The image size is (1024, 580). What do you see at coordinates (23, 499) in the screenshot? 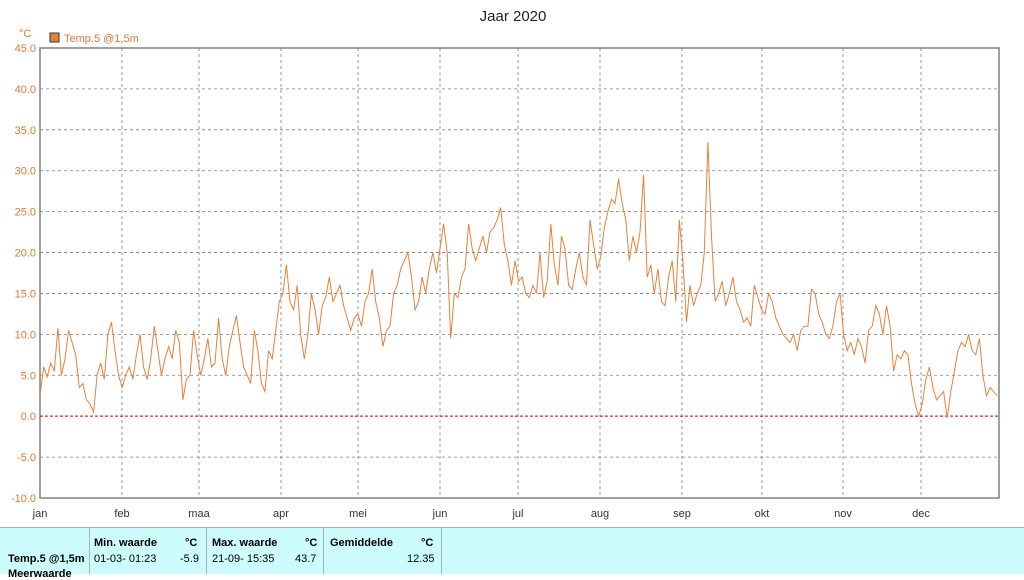
I see `y-tick-label: -10.0` at bounding box center [23, 499].